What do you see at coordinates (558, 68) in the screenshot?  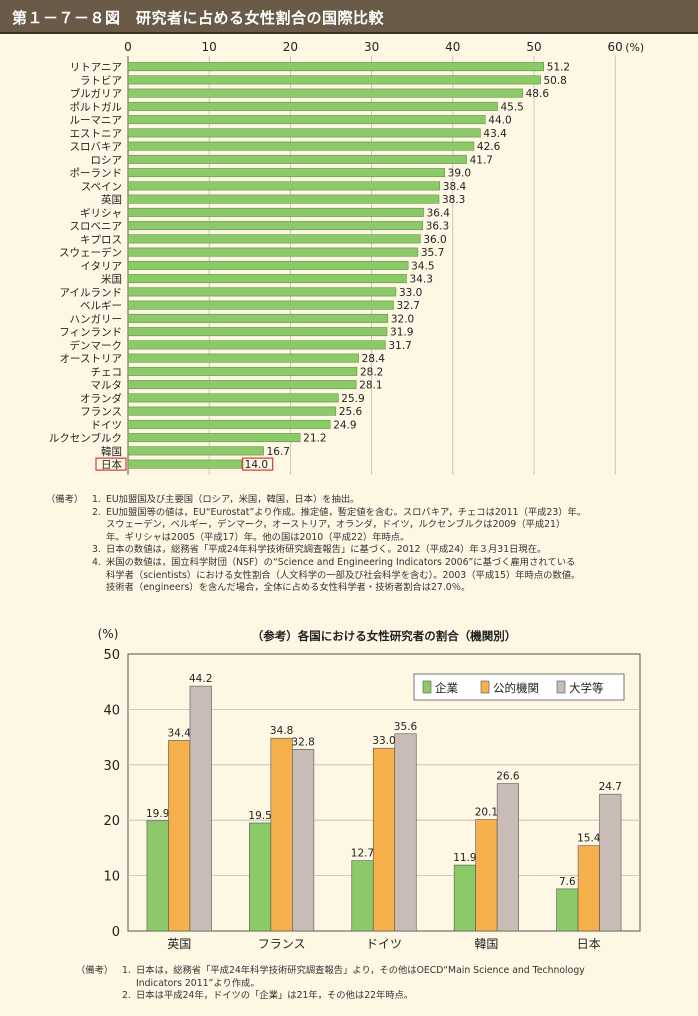 I see `bar-value-label: 51.2` at bounding box center [558, 68].